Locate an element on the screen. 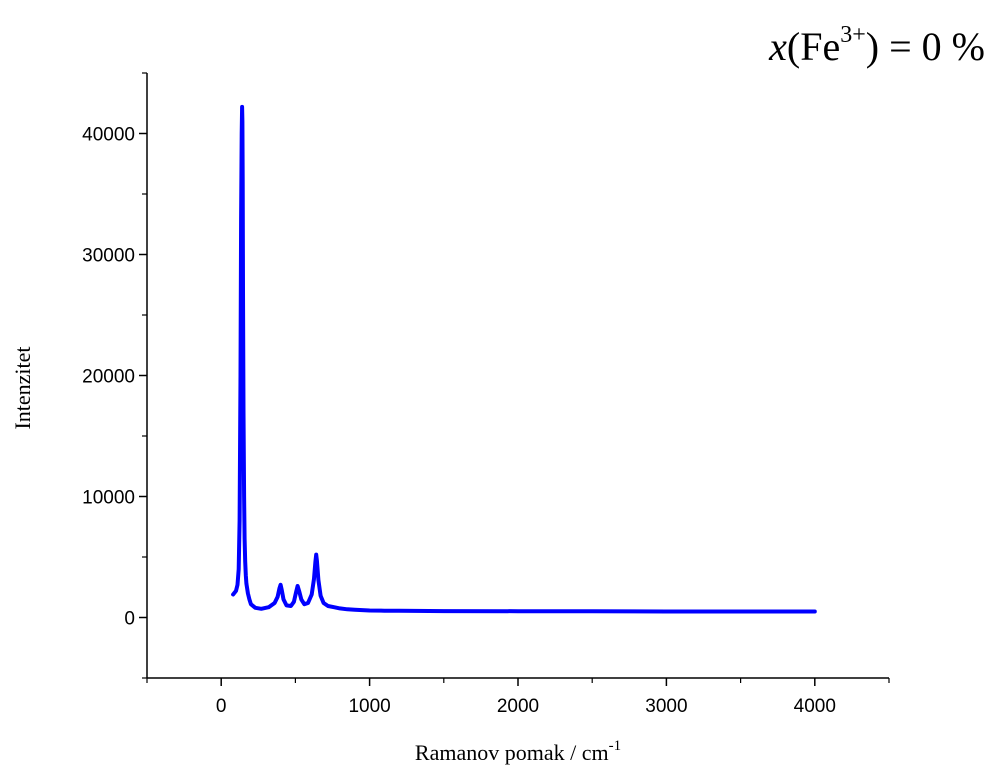 The width and height of the screenshot is (990, 769). annotation-close: ) = 0 % is located at coordinates (925, 46).